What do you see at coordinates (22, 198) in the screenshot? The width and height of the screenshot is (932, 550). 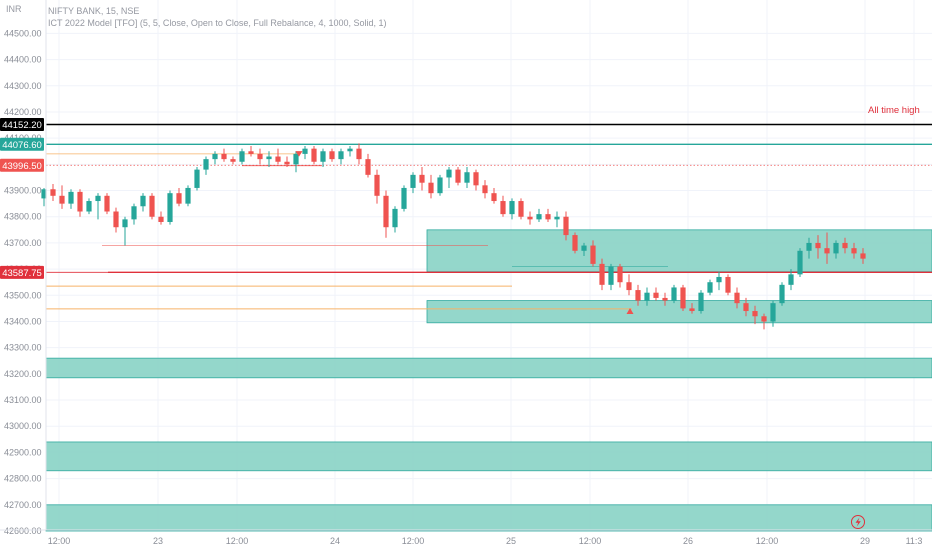 I see `price-tags: 44152.20 44076.60 43996.50 43587.75` at bounding box center [22, 198].